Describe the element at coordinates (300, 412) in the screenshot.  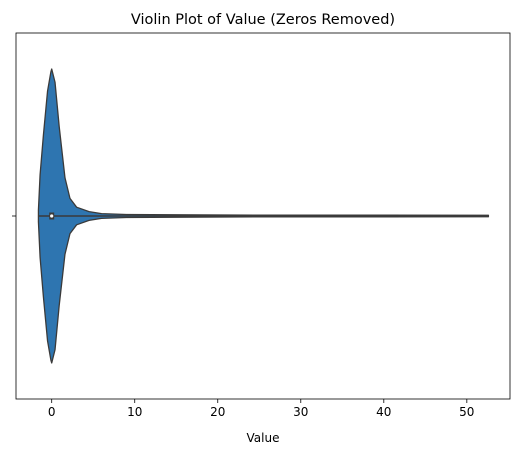
I see `x-tick-label: 30` at that location.